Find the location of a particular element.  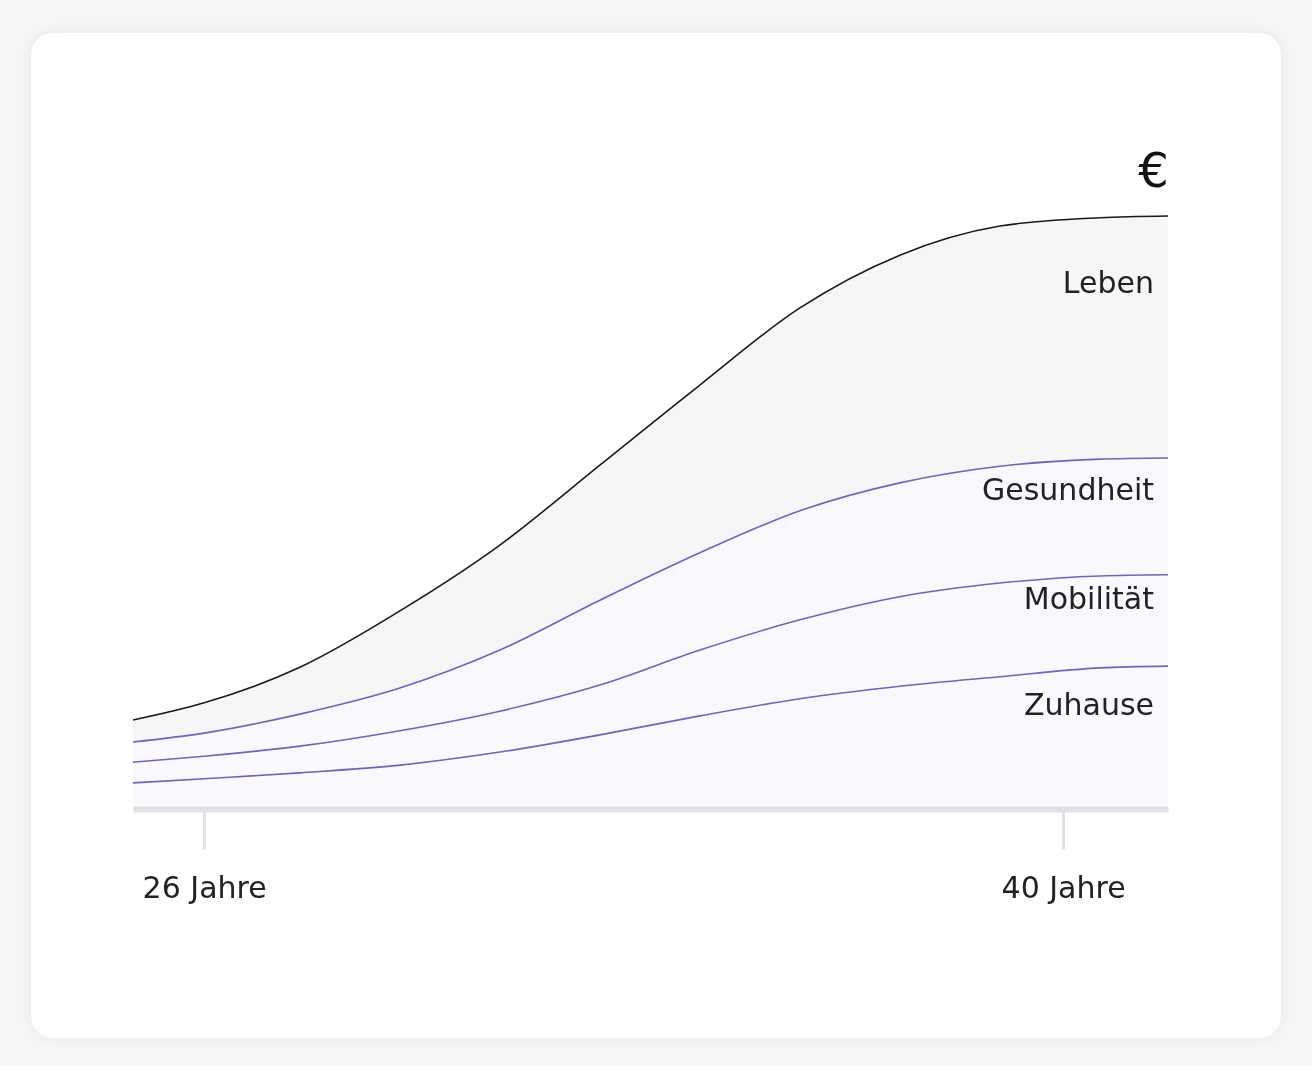

series-label: Zuhause is located at coordinates (1088, 705).